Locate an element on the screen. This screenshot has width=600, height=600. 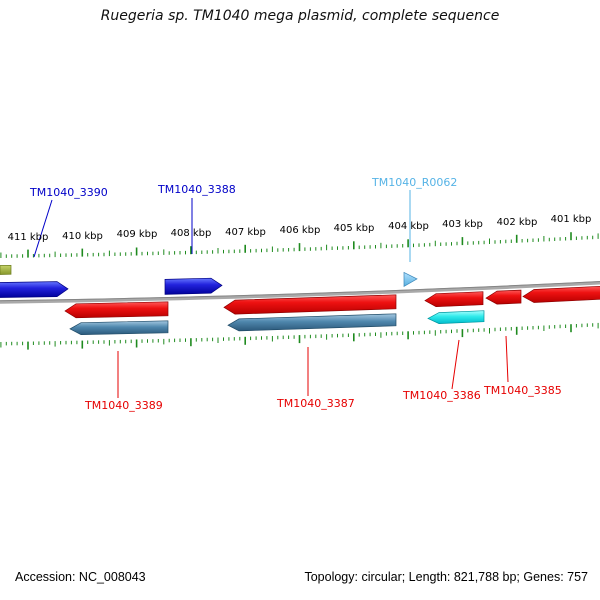
gene-arrow-TM1040_3386-cds is located at coordinates (456, 317).